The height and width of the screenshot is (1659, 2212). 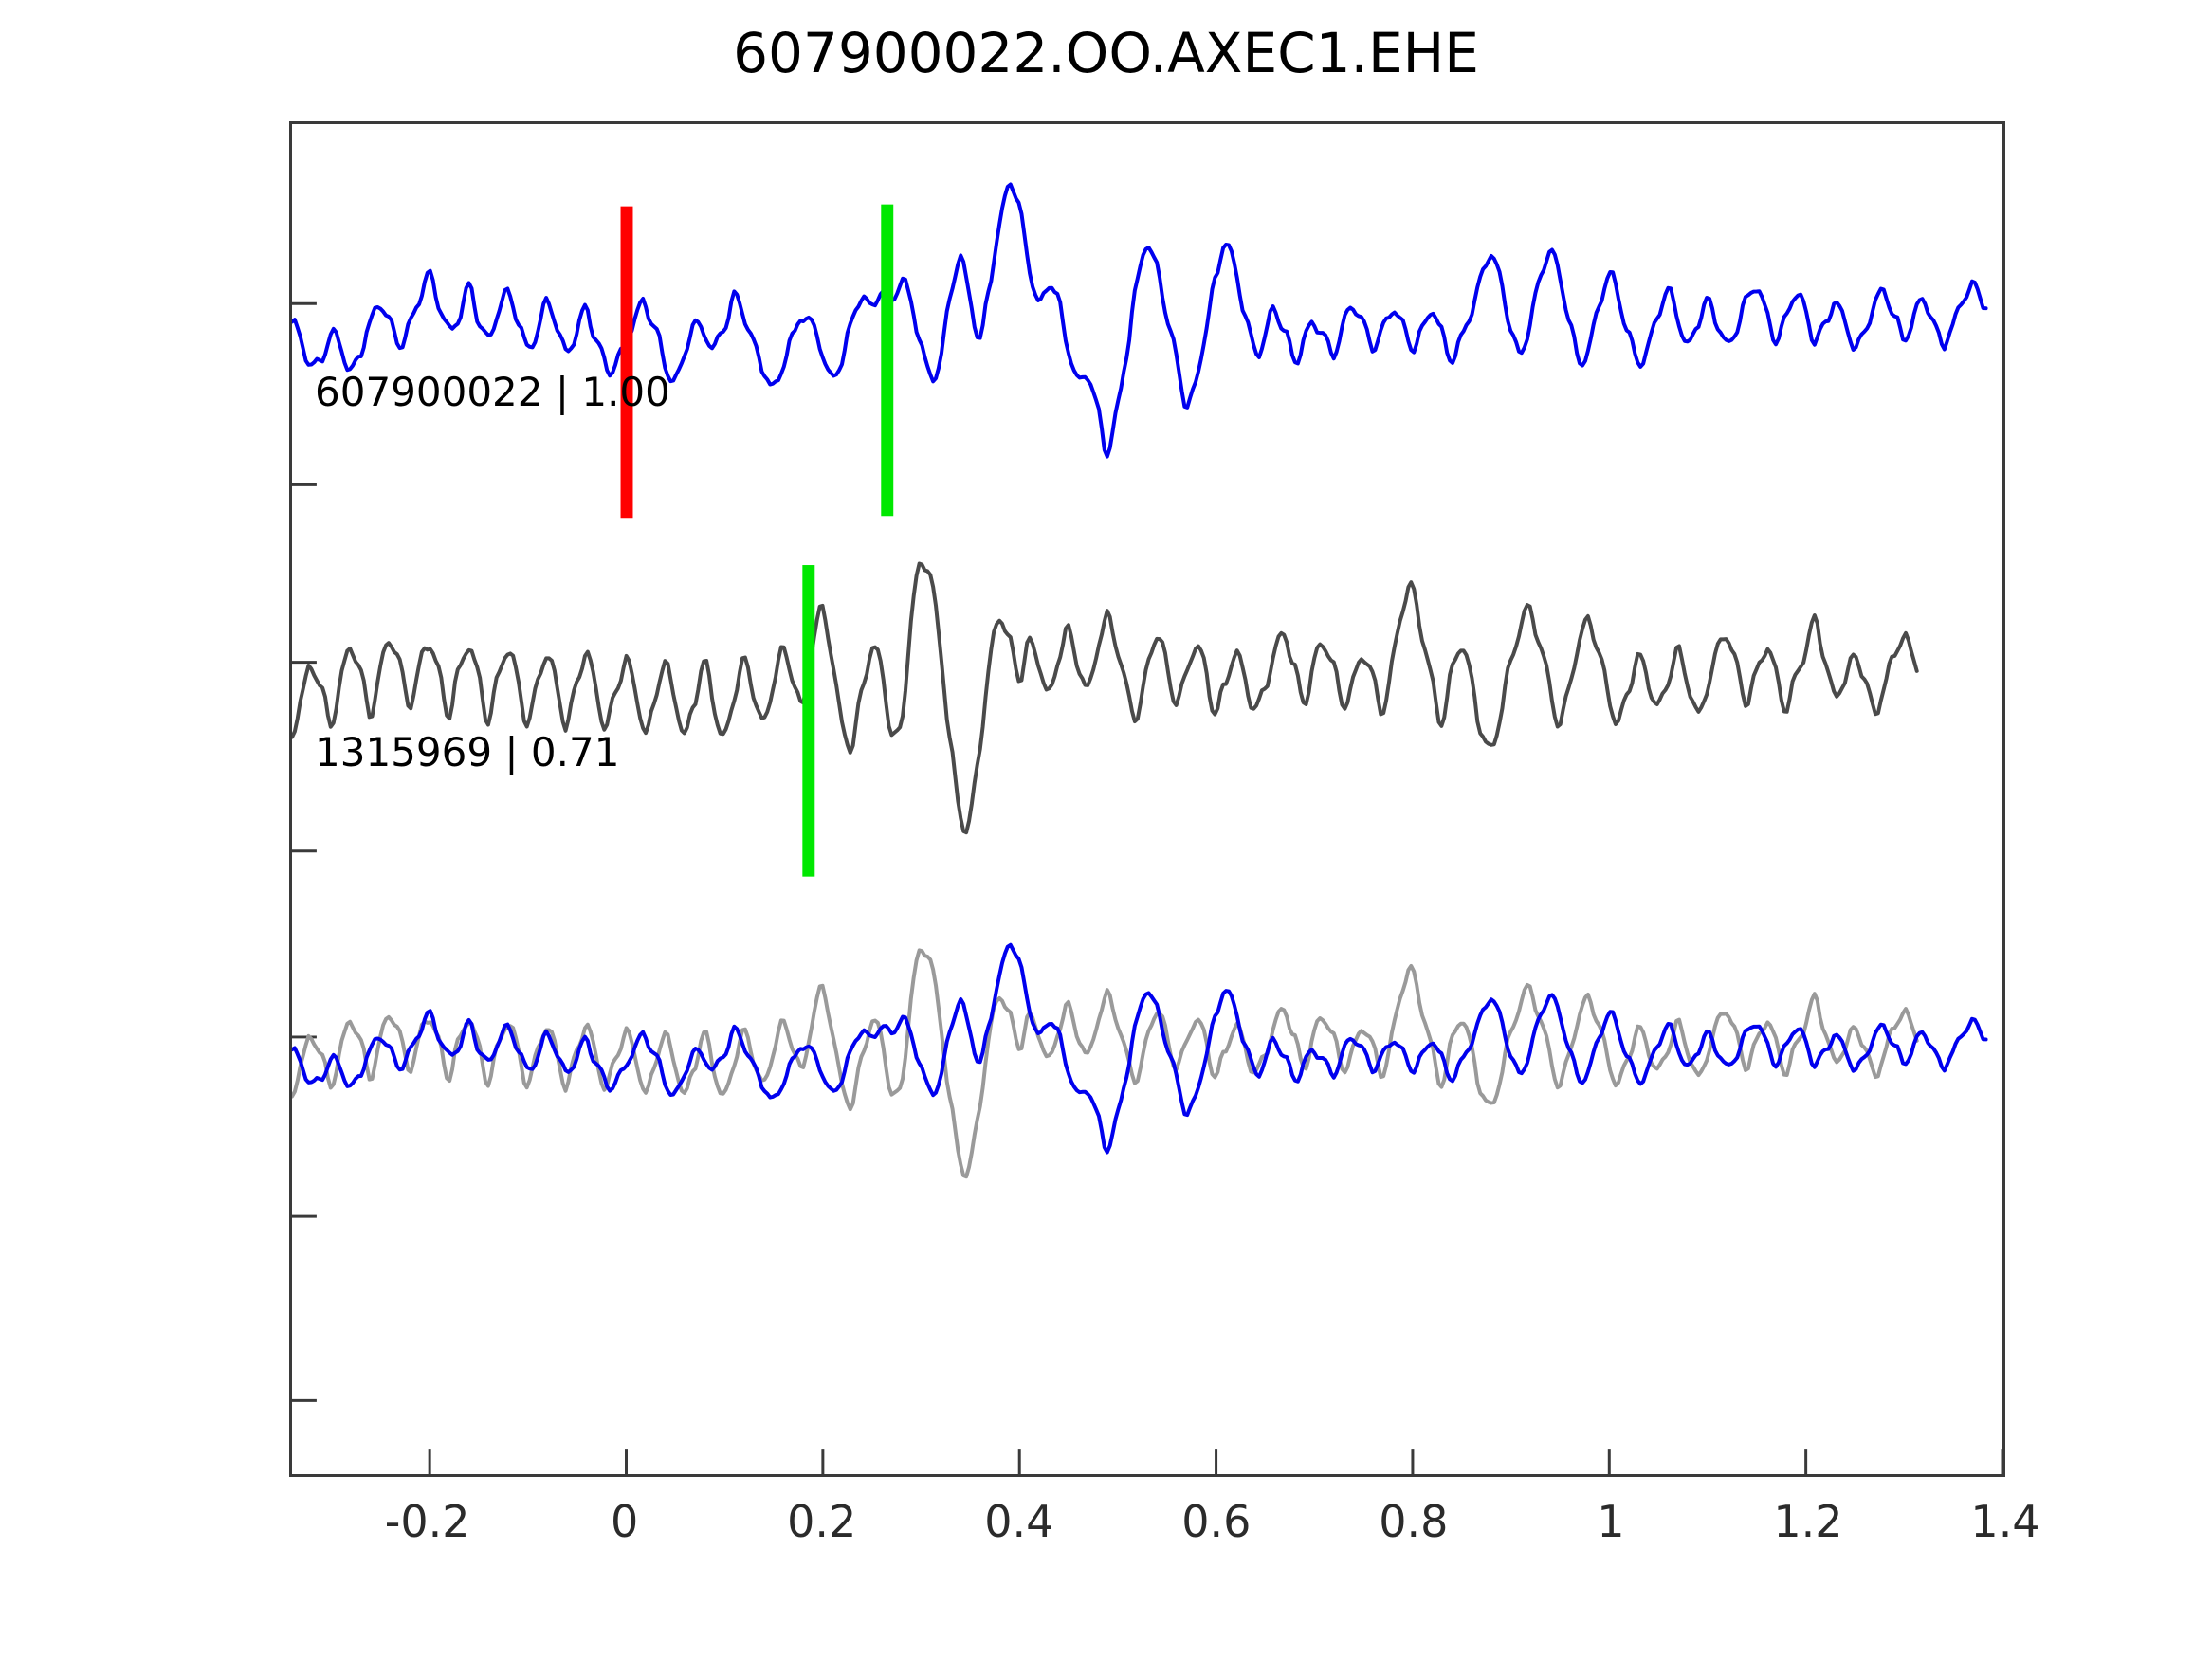 What do you see at coordinates (1216, 1521) in the screenshot?
I see `x-axis-tick-label-4: 0.6` at bounding box center [1216, 1521].